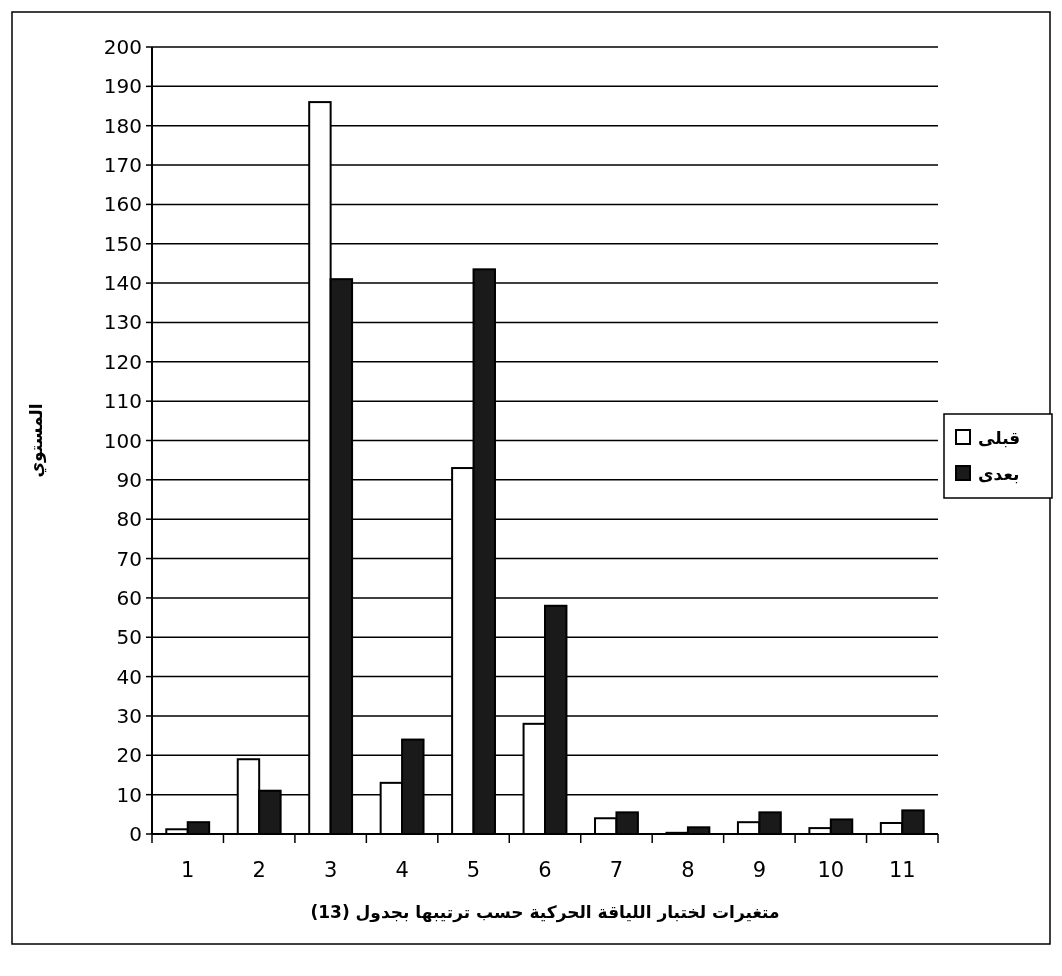 The height and width of the screenshot is (976, 1062). Describe the element at coordinates (129, 558) in the screenshot. I see `y-tick-label: 70` at that location.